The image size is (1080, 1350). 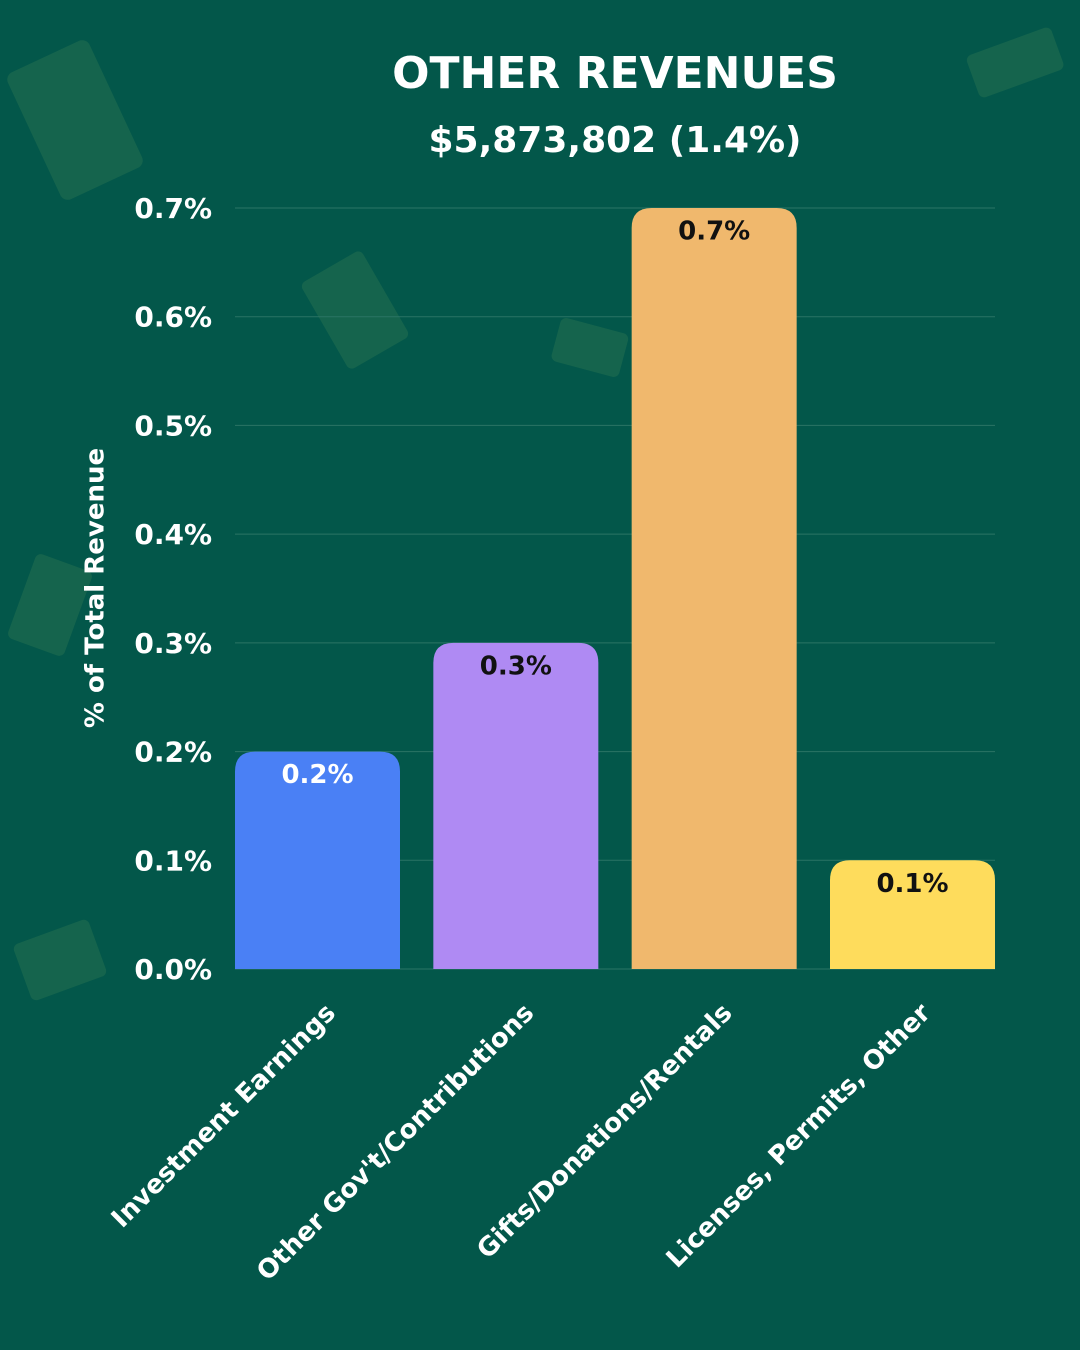 I want to click on y-tick-label: 0.1%, so click(x=173, y=860).